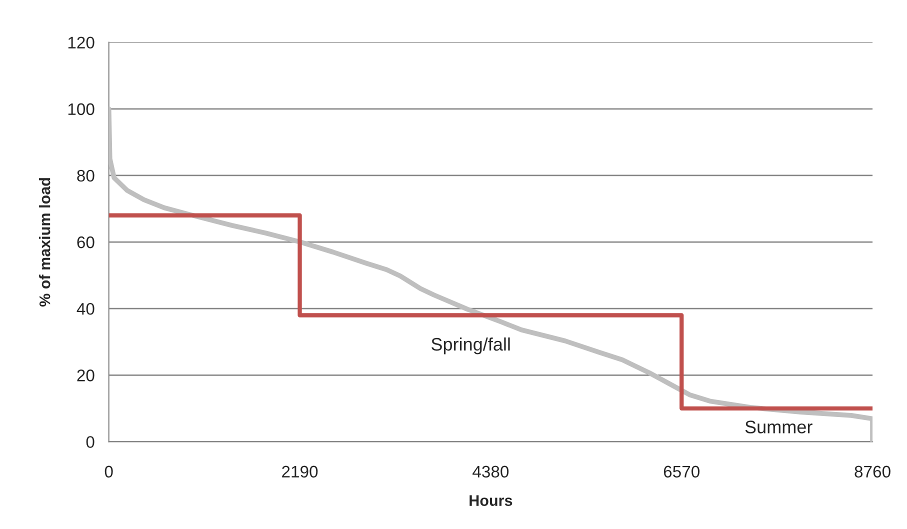  Describe the element at coordinates (90, 442) in the screenshot. I see `y-tick-label: 0` at that location.